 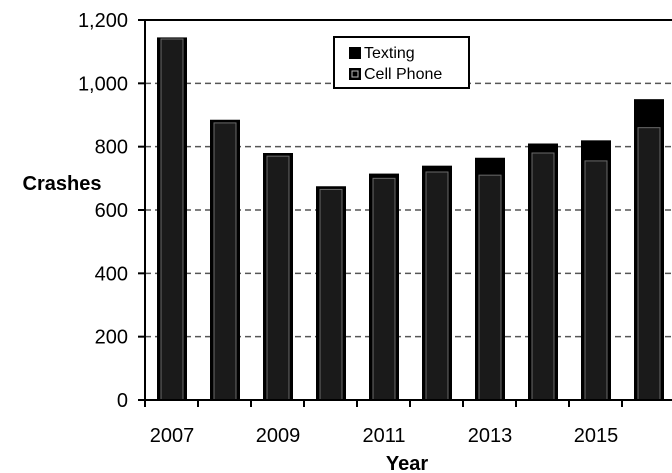 What do you see at coordinates (407, 463) in the screenshot?
I see `x-axis-title: Year` at bounding box center [407, 463].